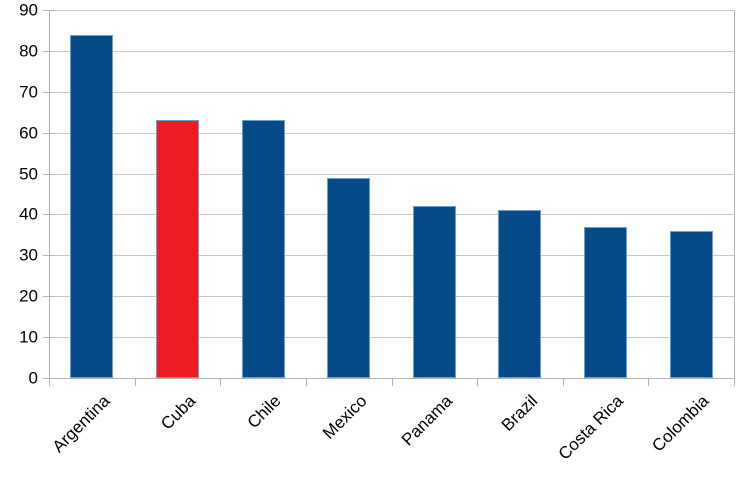 The width and height of the screenshot is (747, 478). I want to click on x-axis-label-chile: Chile, so click(264, 412).